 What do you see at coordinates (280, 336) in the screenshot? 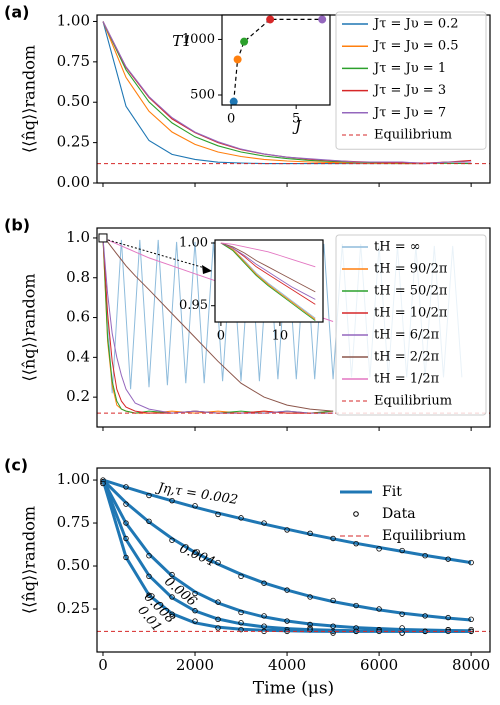
I see `x-tick-label: 10` at bounding box center [280, 336].